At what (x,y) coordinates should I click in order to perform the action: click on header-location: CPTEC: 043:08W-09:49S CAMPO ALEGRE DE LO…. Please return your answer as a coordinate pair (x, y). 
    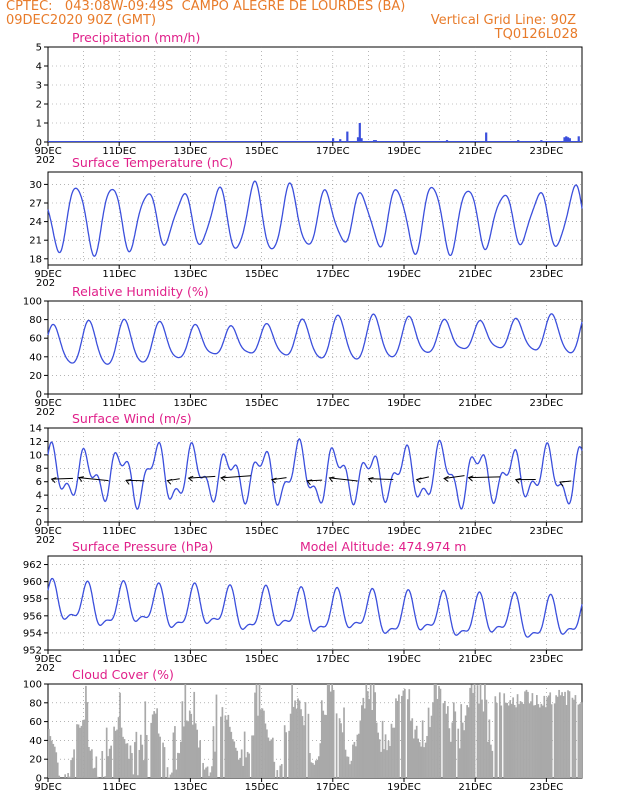
    Looking at the image, I should click on (206, 7).